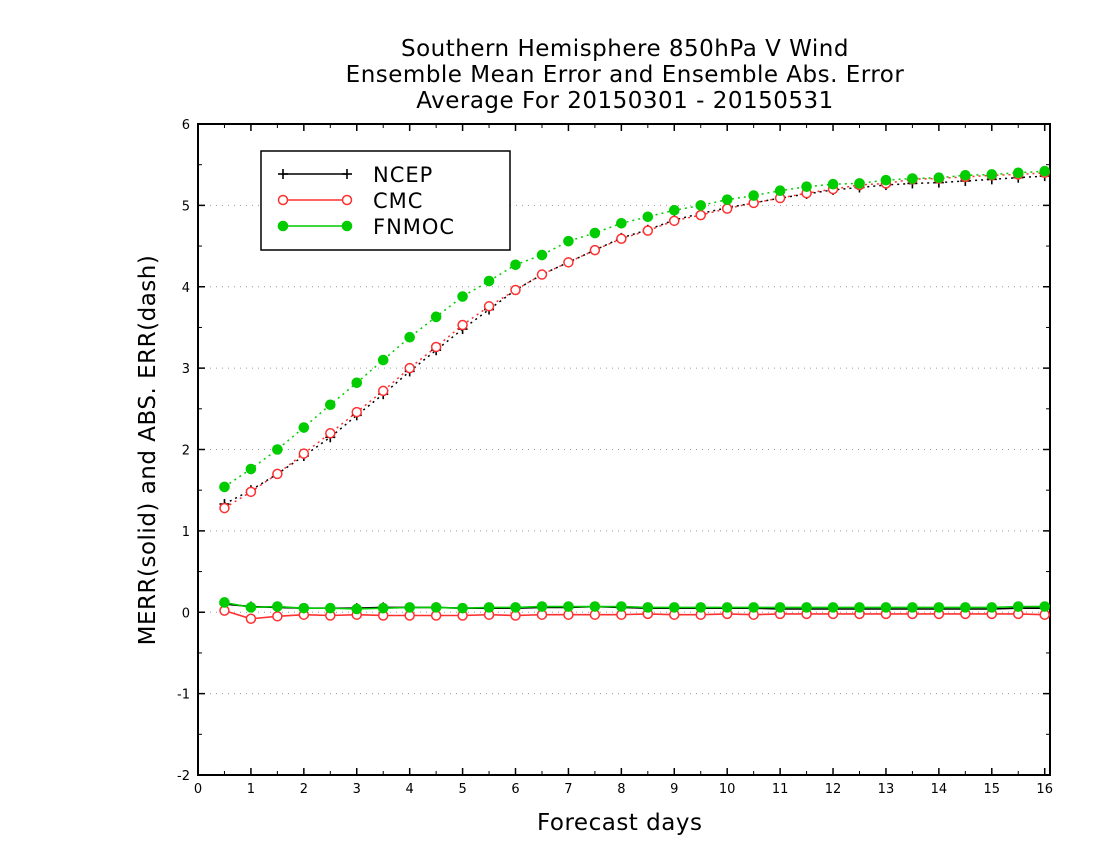  Describe the element at coordinates (414, 227) in the screenshot. I see `legend-label: FNMOC` at that location.